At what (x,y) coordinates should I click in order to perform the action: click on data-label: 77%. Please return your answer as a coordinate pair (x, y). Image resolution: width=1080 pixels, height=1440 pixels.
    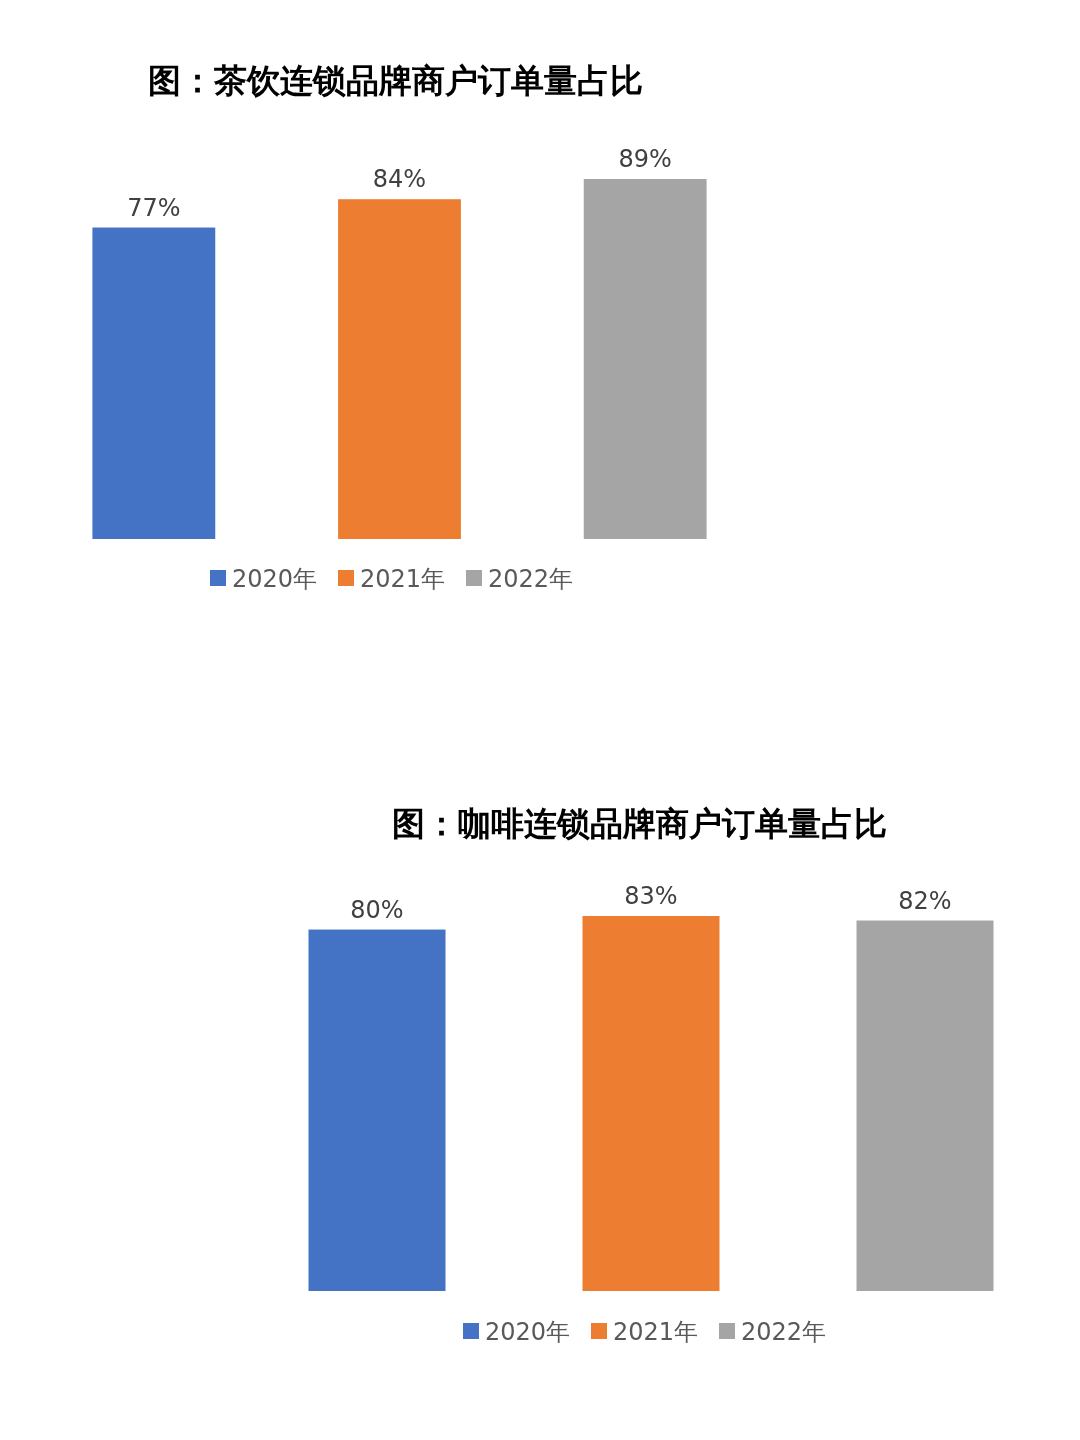
    Looking at the image, I should click on (154, 207).